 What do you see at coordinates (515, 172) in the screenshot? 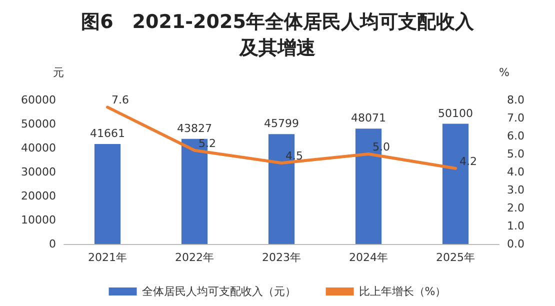
I see `y2-tick-label: 4.0` at bounding box center [515, 172].